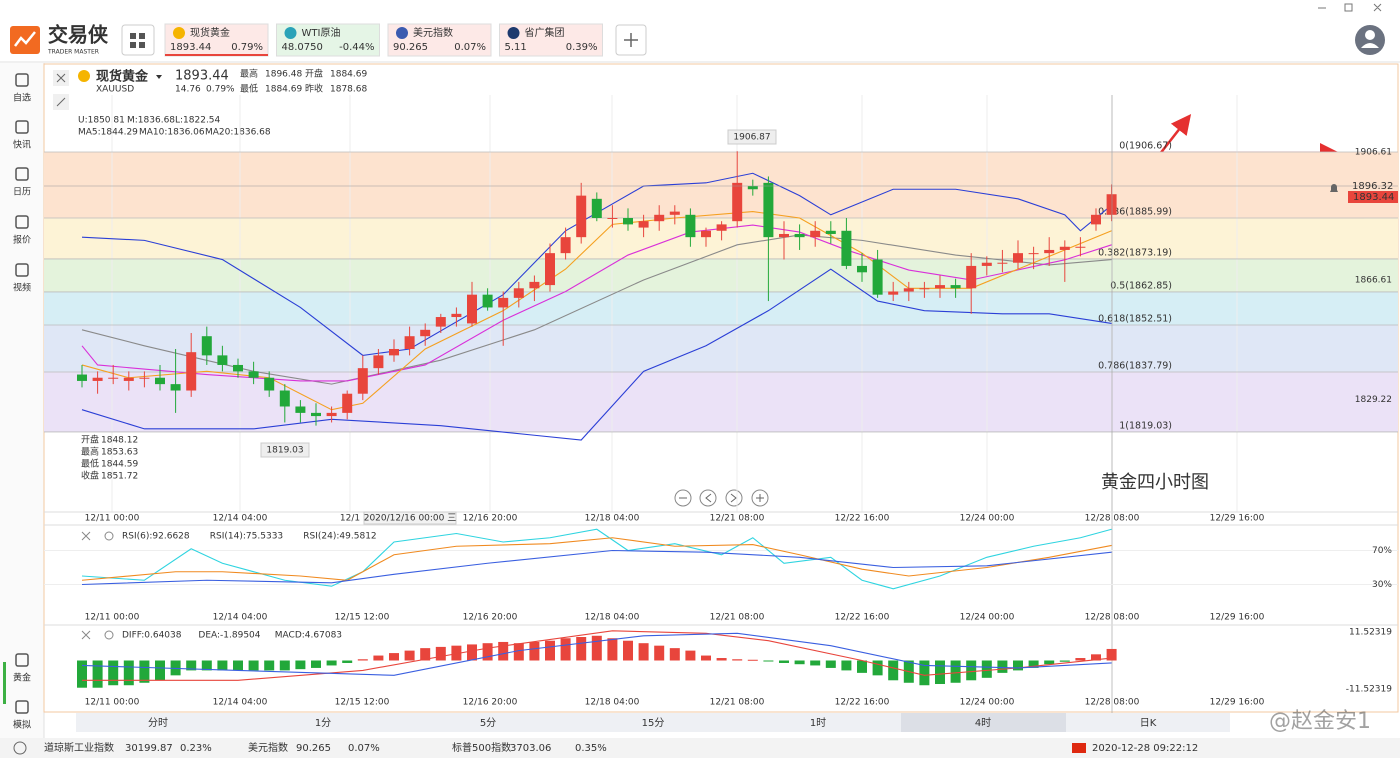 The image size is (1400, 758). What do you see at coordinates (1145, 145) in the screenshot?
I see `fib-label: 0(1906.67)` at bounding box center [1145, 145].